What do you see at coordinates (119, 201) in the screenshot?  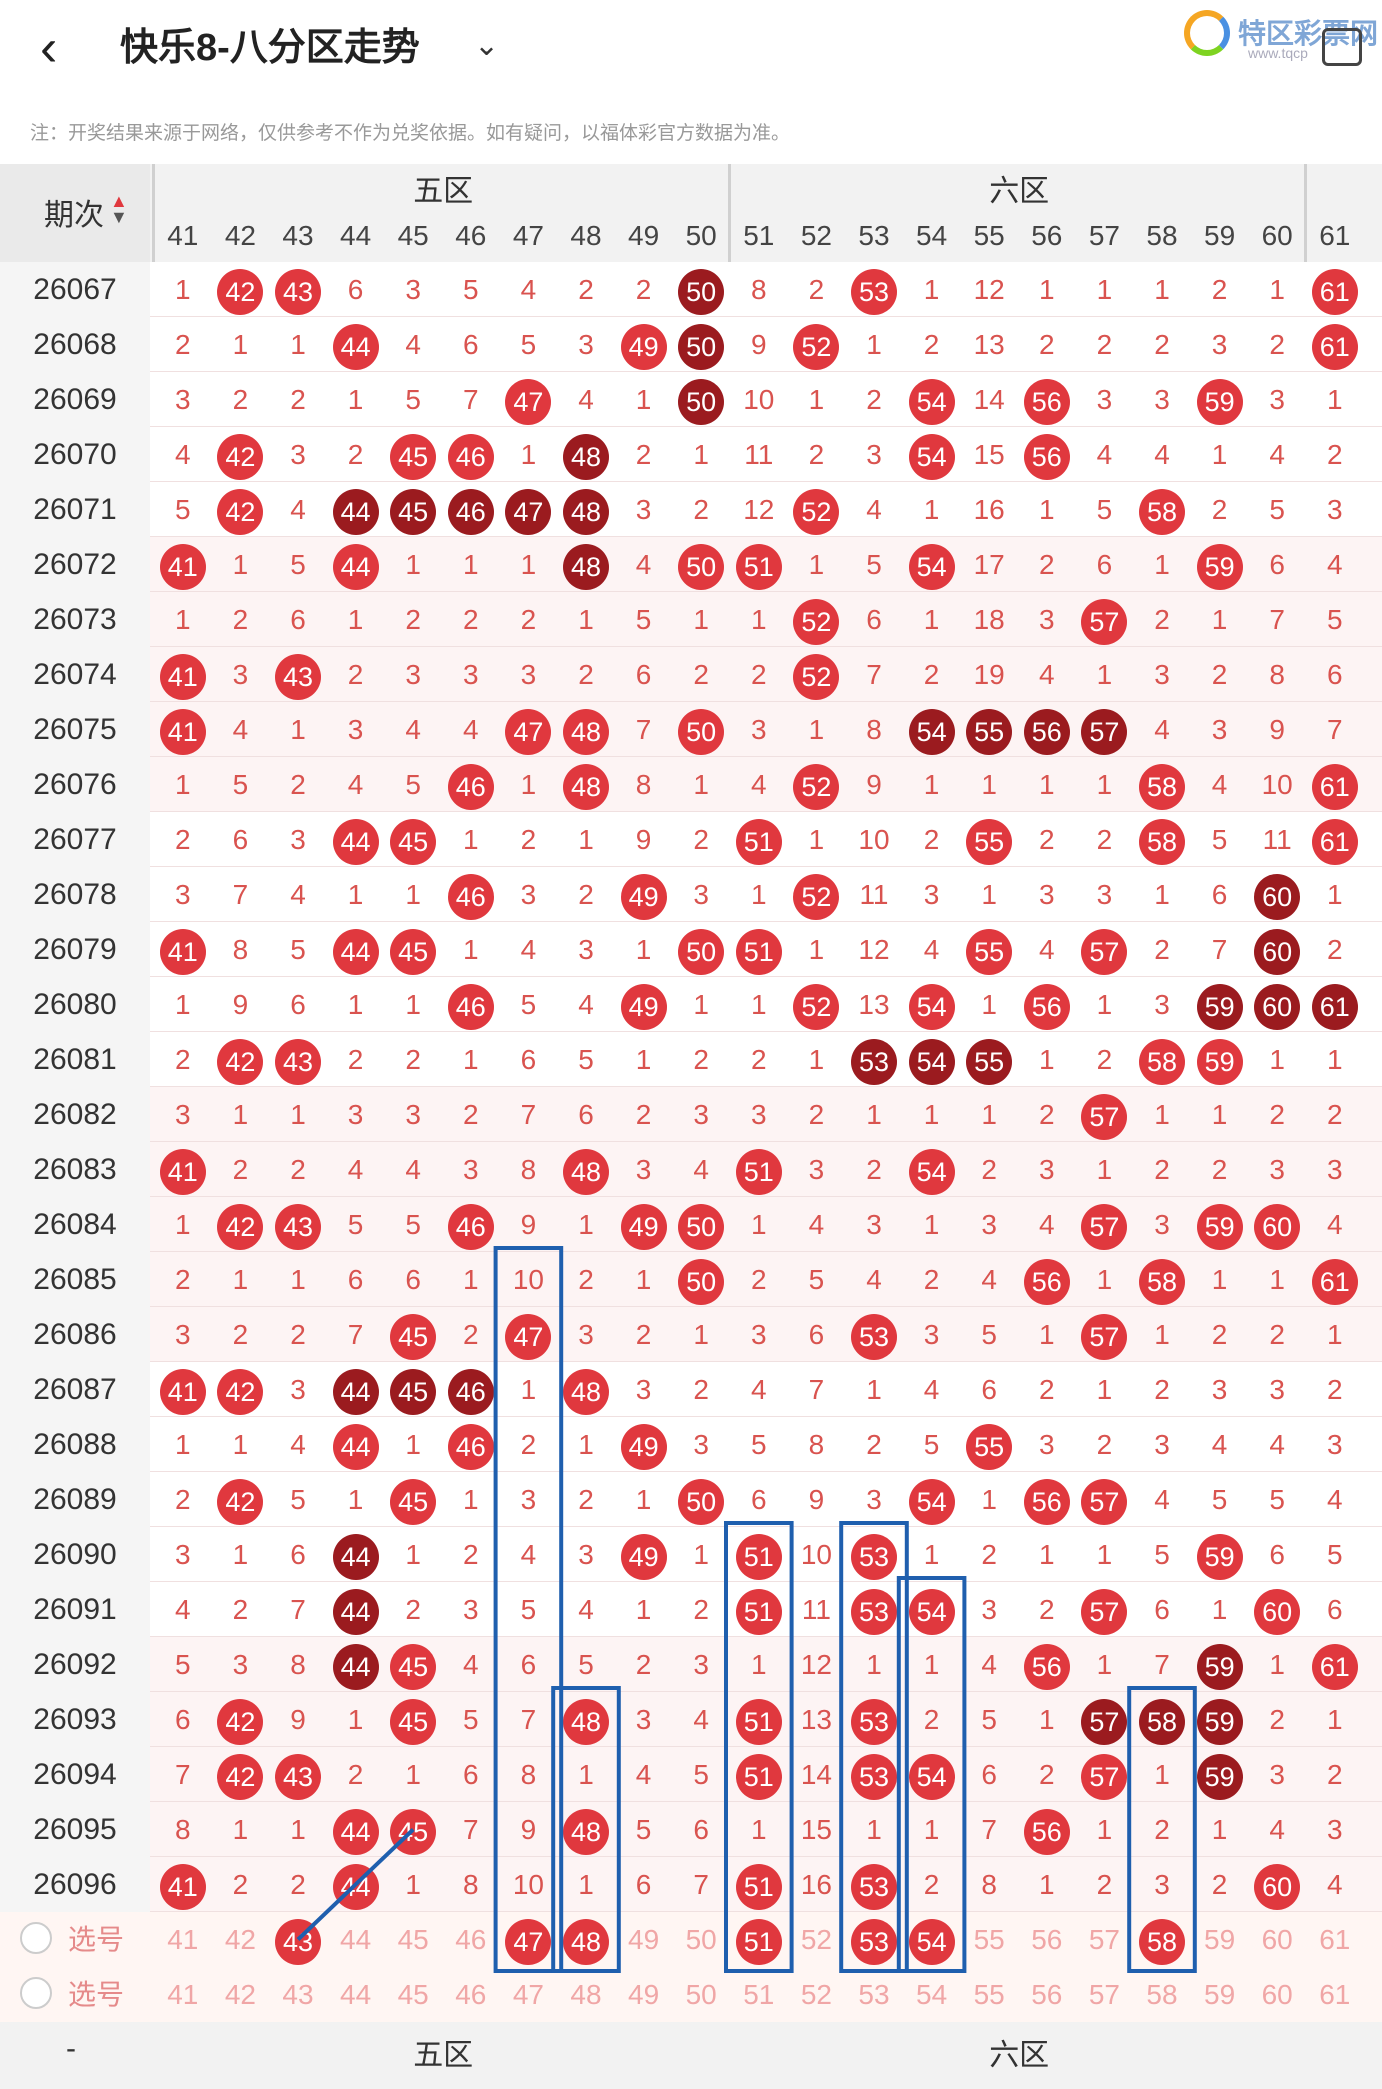 I see `sort-updown-icon: ▲` at bounding box center [119, 201].